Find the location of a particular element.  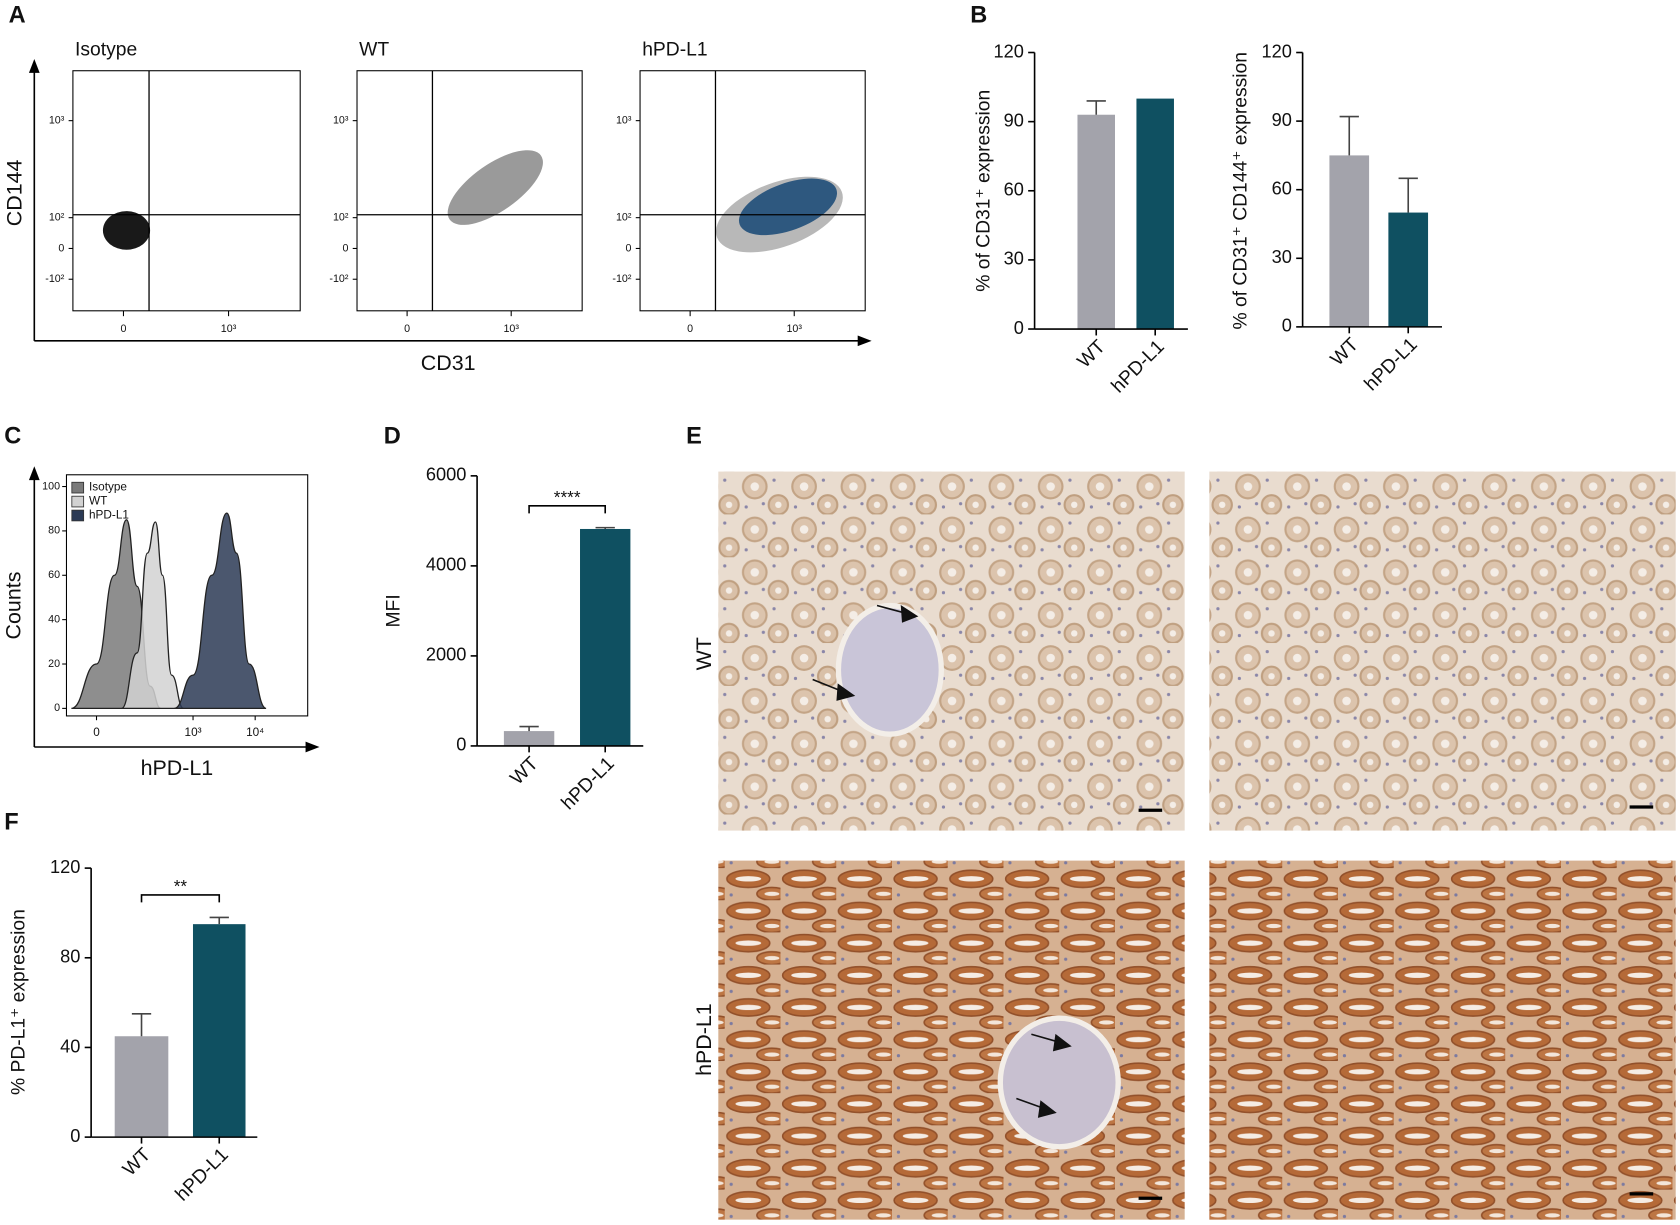

legend-label: WT is located at coordinates (98, 501).